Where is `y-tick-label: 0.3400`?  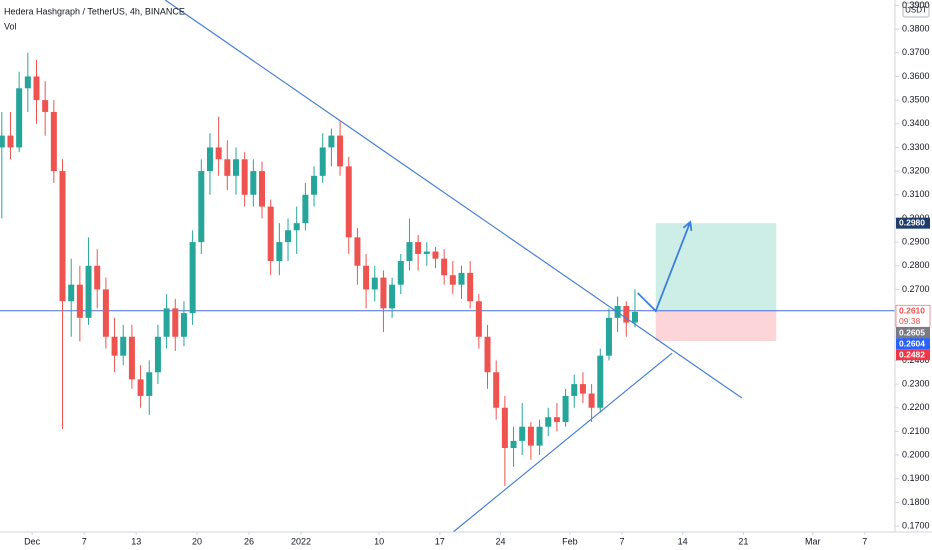
y-tick-label: 0.3400 is located at coordinates (916, 123).